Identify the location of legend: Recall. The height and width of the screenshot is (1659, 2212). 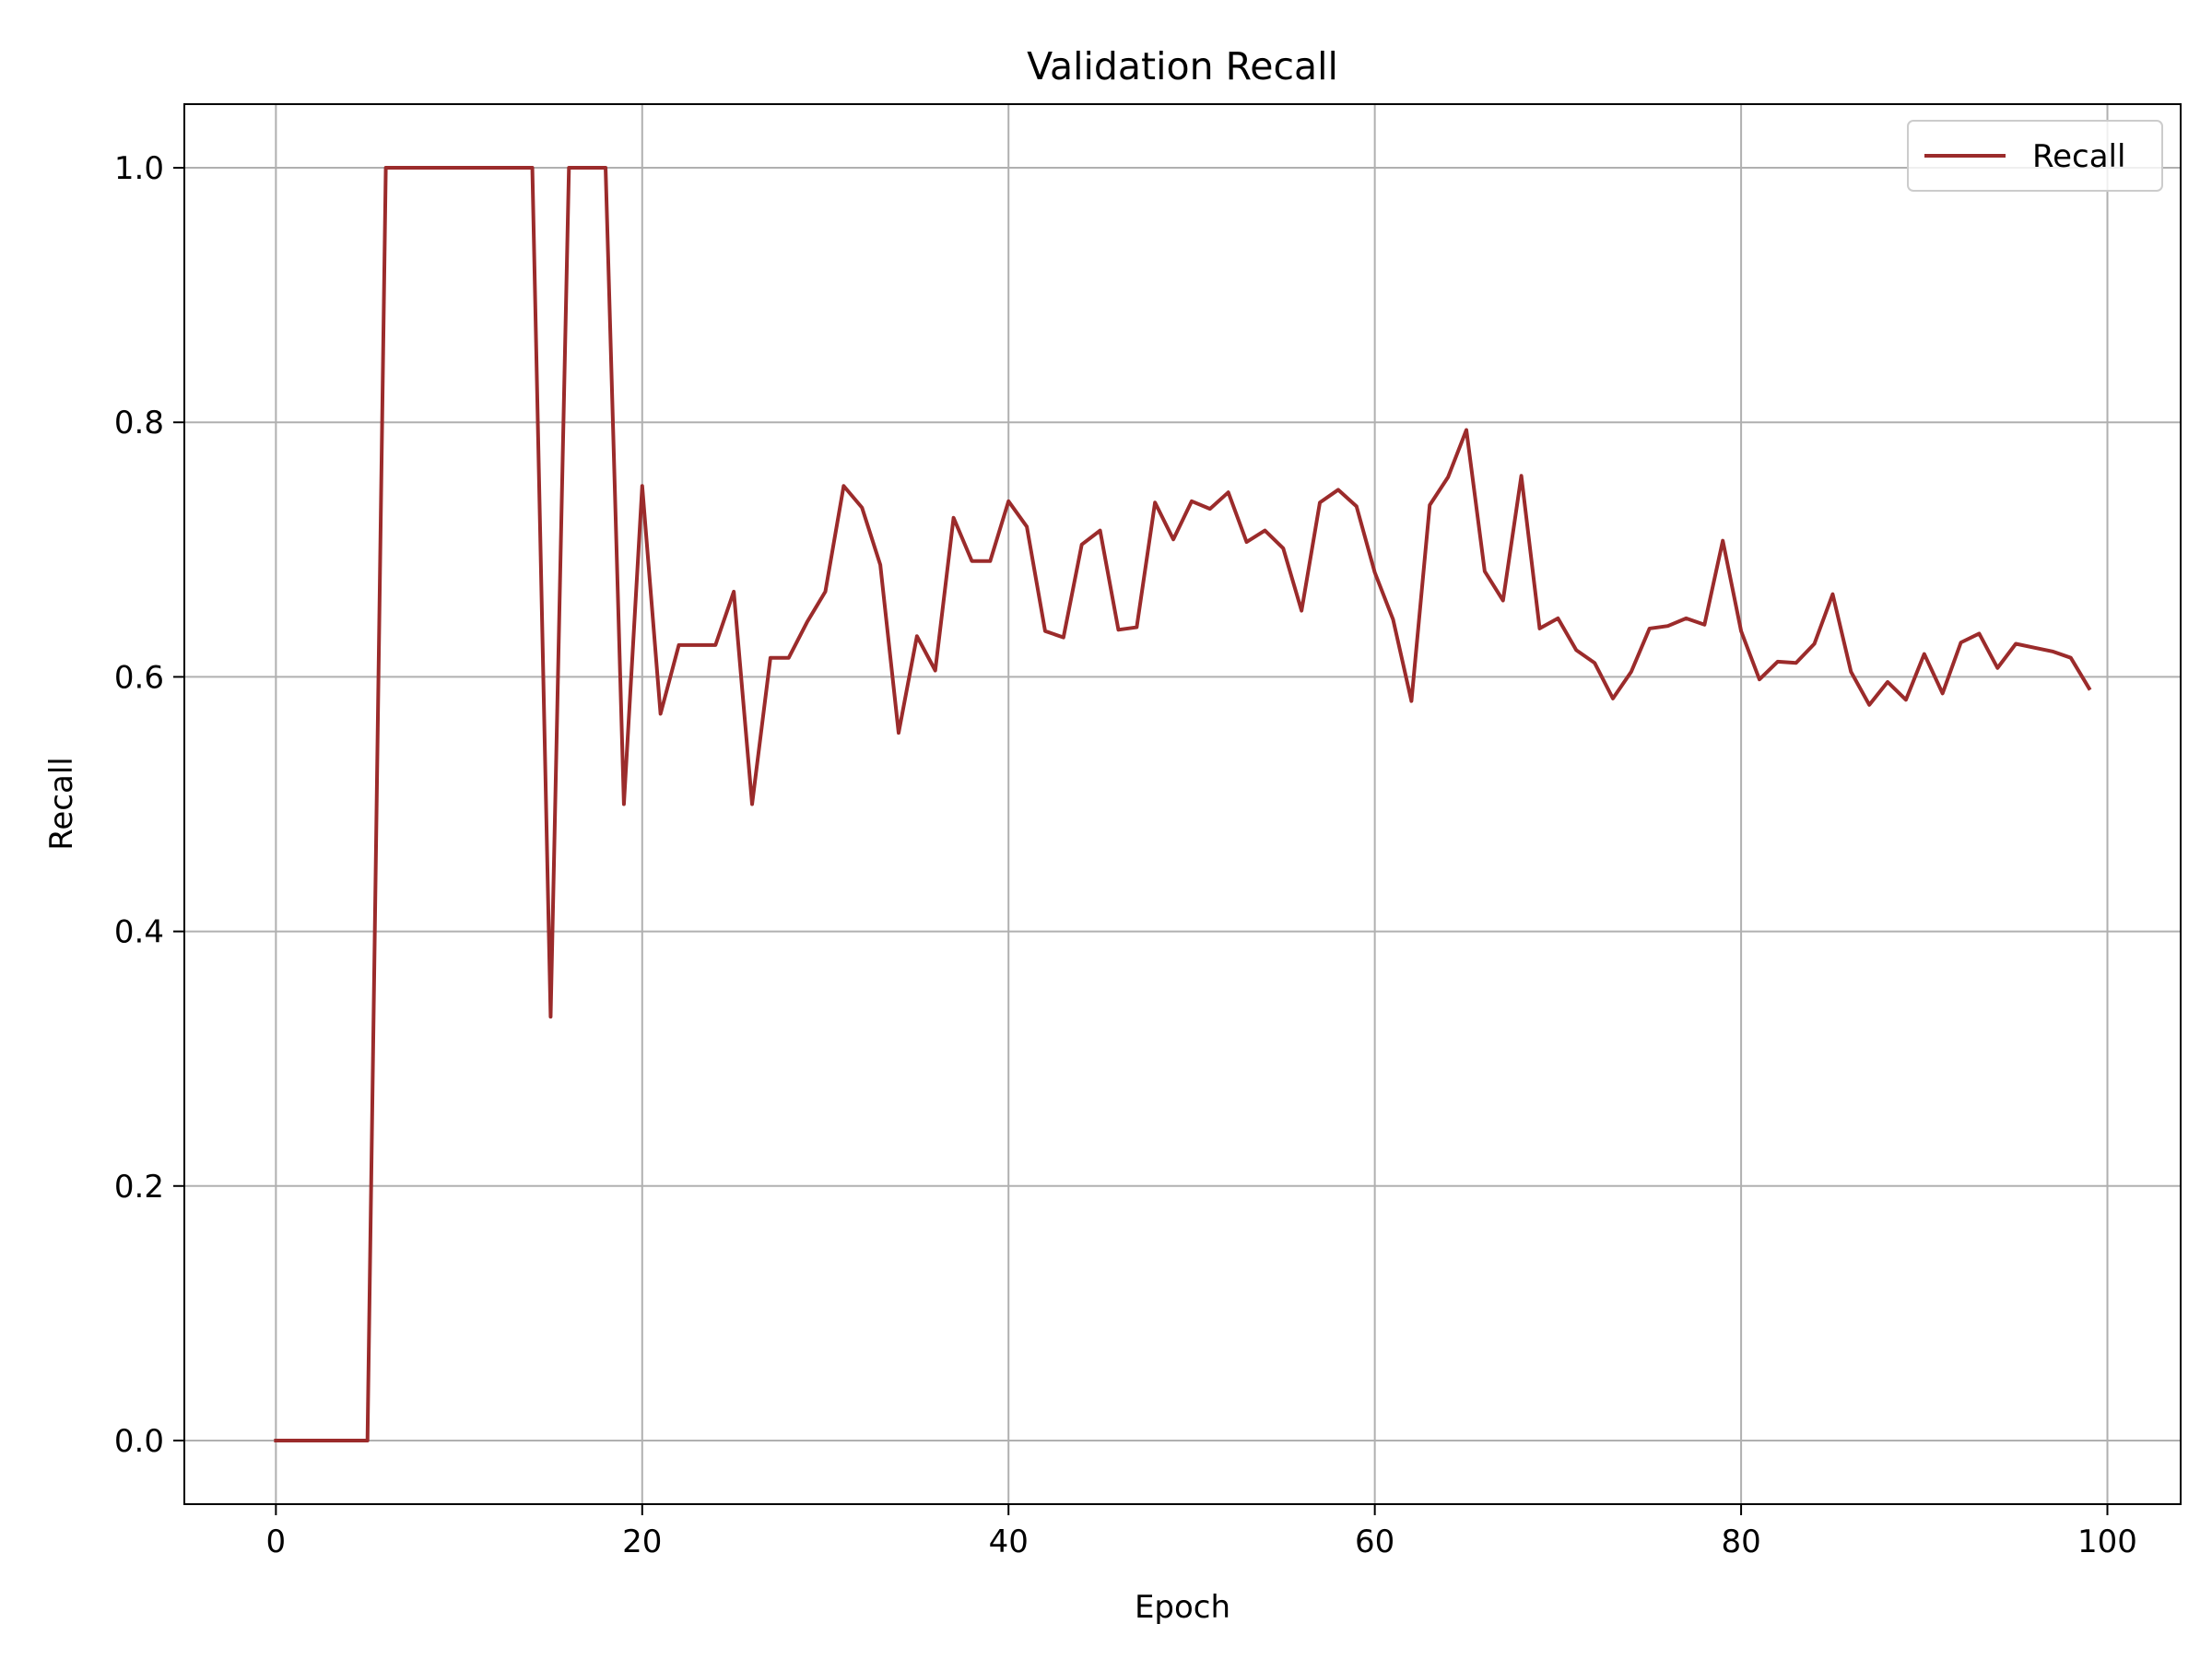
(2035, 156).